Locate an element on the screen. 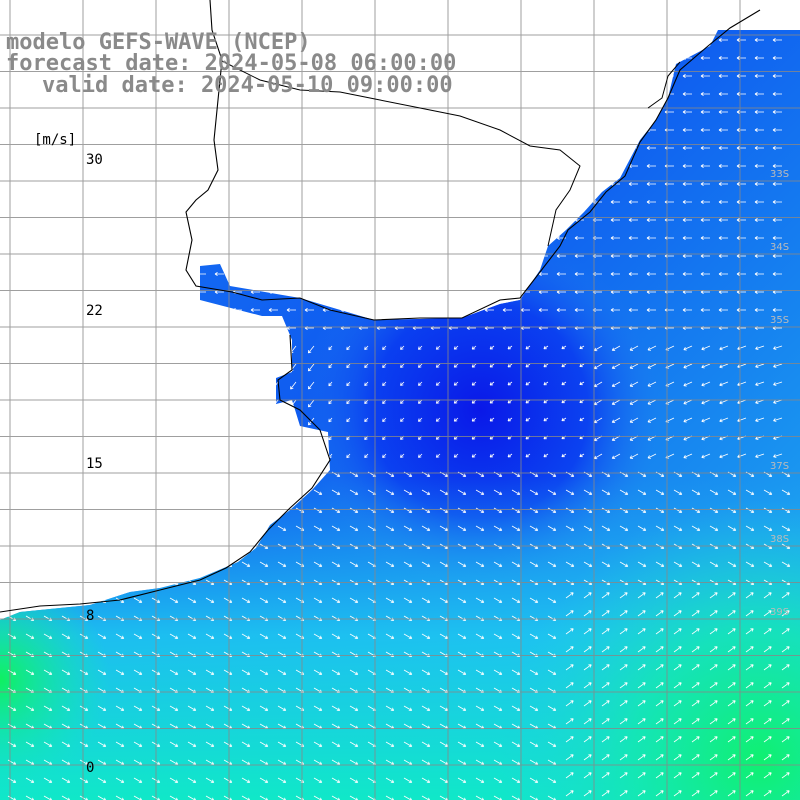 Image resolution: width=800 pixels, height=800 pixels. coastline-south is located at coordinates (165, 473).